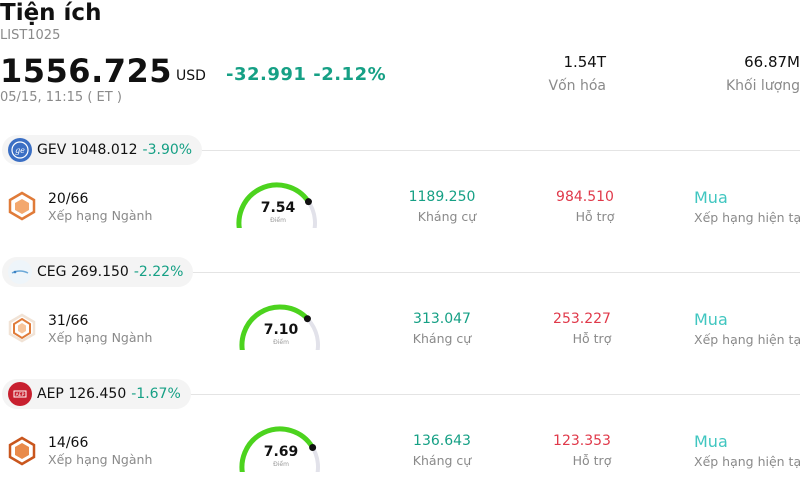 Image resolution: width=800 pixels, height=488 pixels. What do you see at coordinates (582, 319) in the screenshot?
I see `support-value: 253.227` at bounding box center [582, 319].